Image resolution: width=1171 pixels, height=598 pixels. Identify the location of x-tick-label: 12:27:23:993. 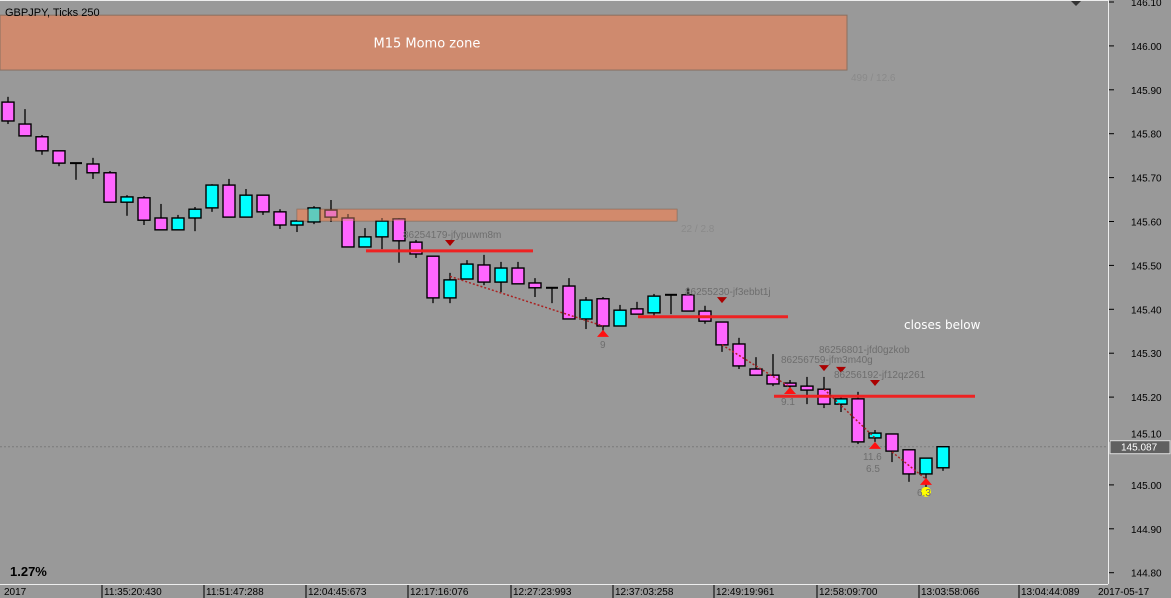
(542, 592).